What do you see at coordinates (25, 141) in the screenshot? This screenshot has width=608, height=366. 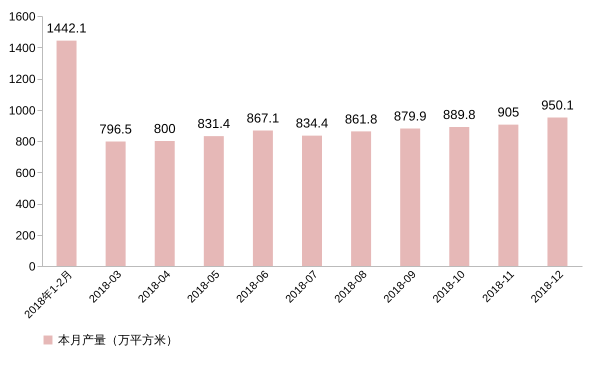 I see `y-tick-label: 800` at bounding box center [25, 141].